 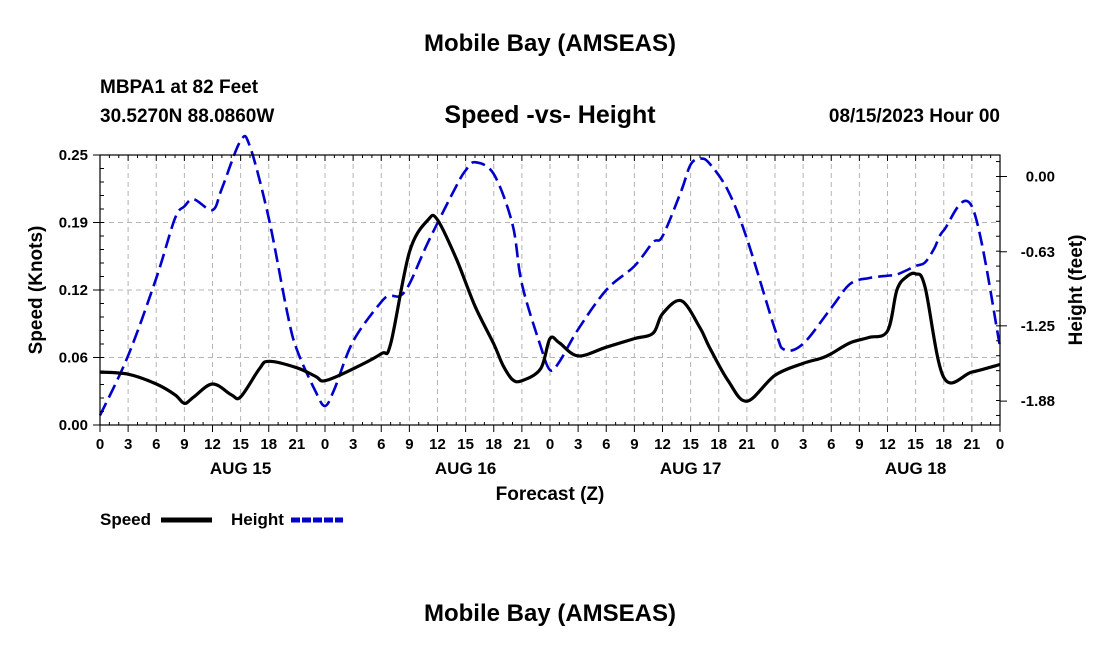 What do you see at coordinates (550, 43) in the screenshot?
I see `chart-title: Mobile Bay (AMSEAS)` at bounding box center [550, 43].